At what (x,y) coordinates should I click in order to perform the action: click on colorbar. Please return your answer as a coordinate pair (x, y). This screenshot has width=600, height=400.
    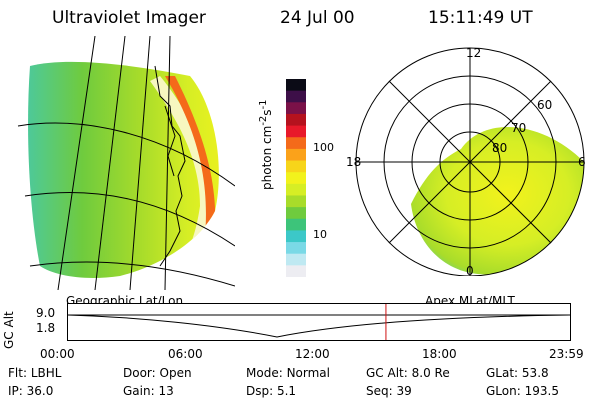
    Looking at the image, I should click on (296, 178).